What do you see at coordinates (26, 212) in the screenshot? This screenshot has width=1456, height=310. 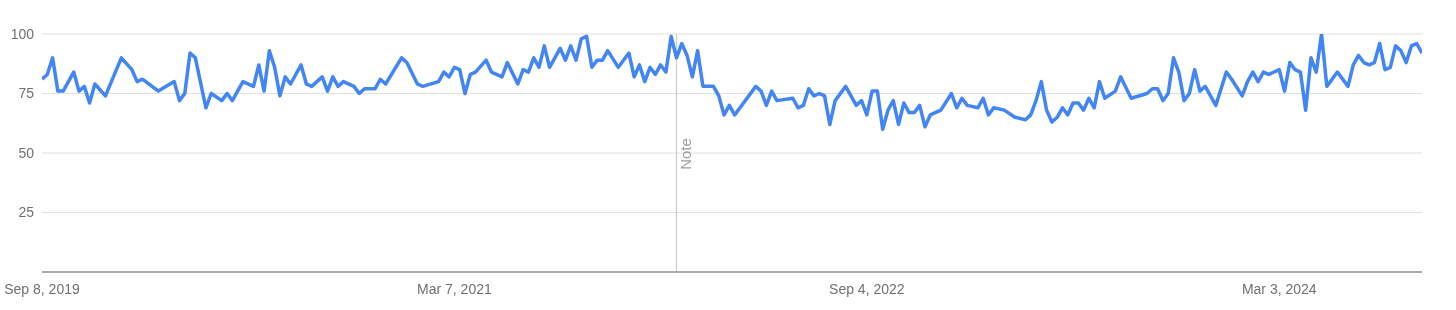 I see `y-tick-label: 25` at bounding box center [26, 212].